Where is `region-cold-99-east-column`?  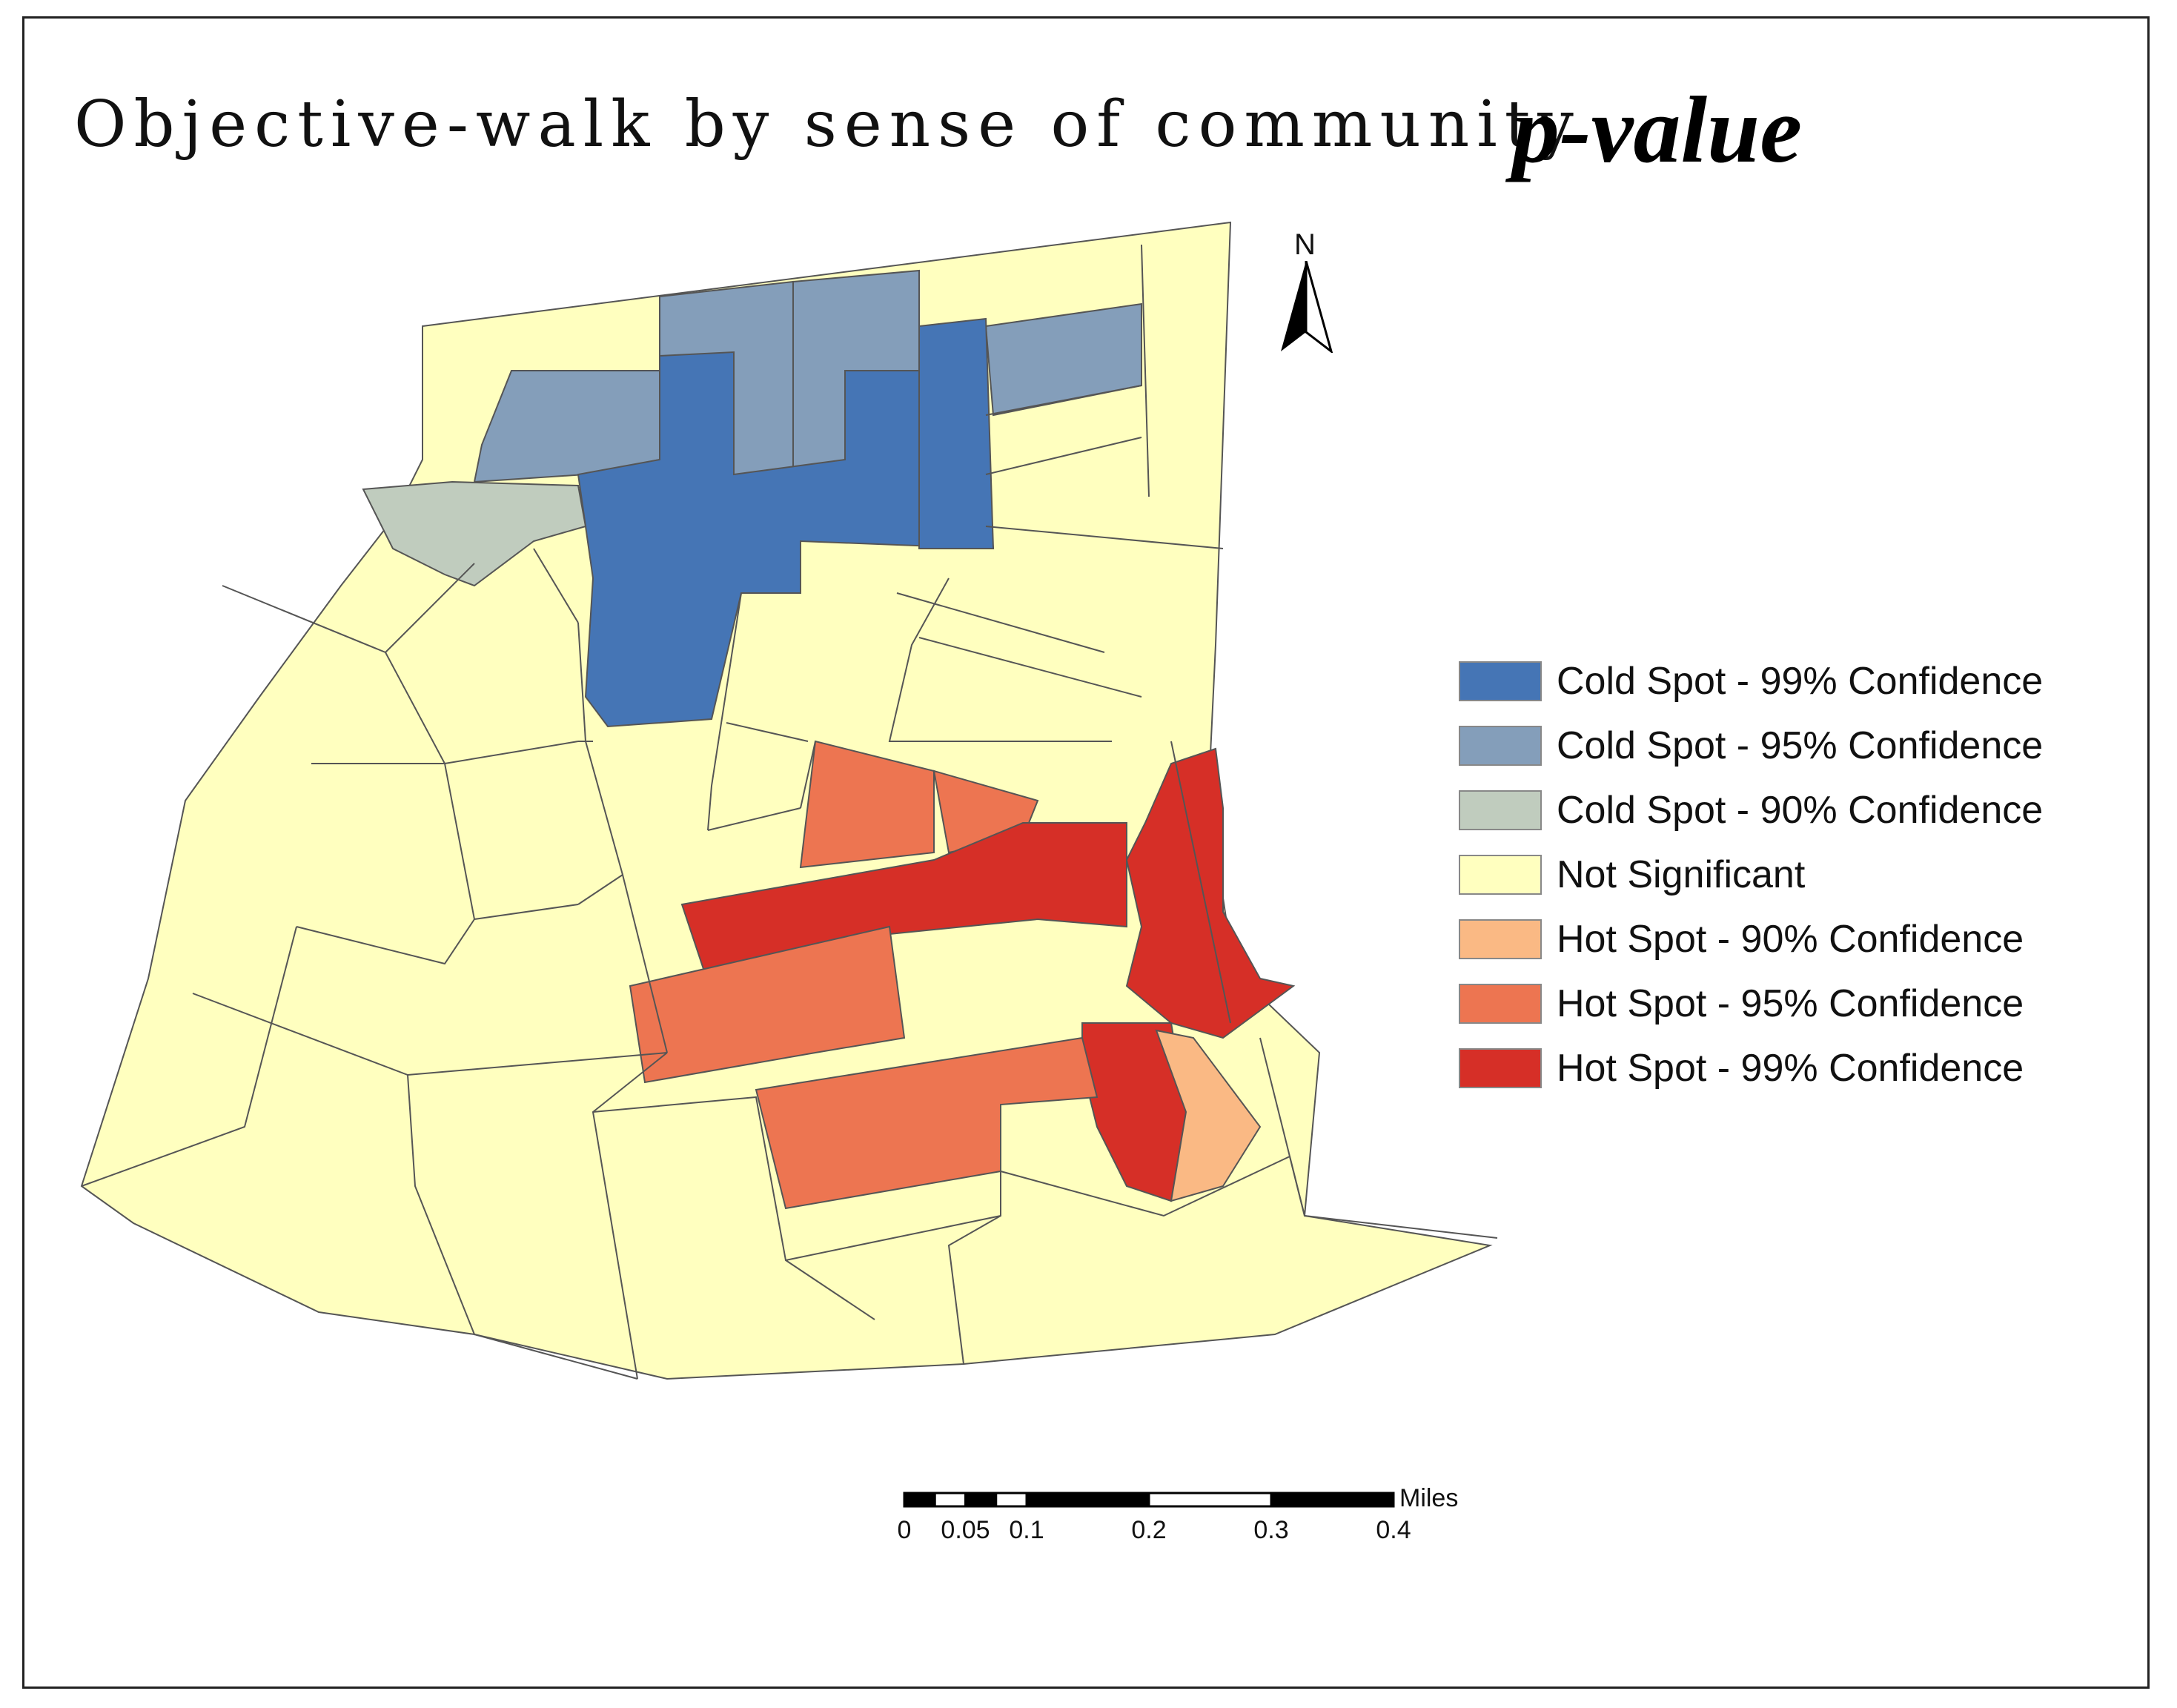 region-cold-99-east-column is located at coordinates (956, 433).